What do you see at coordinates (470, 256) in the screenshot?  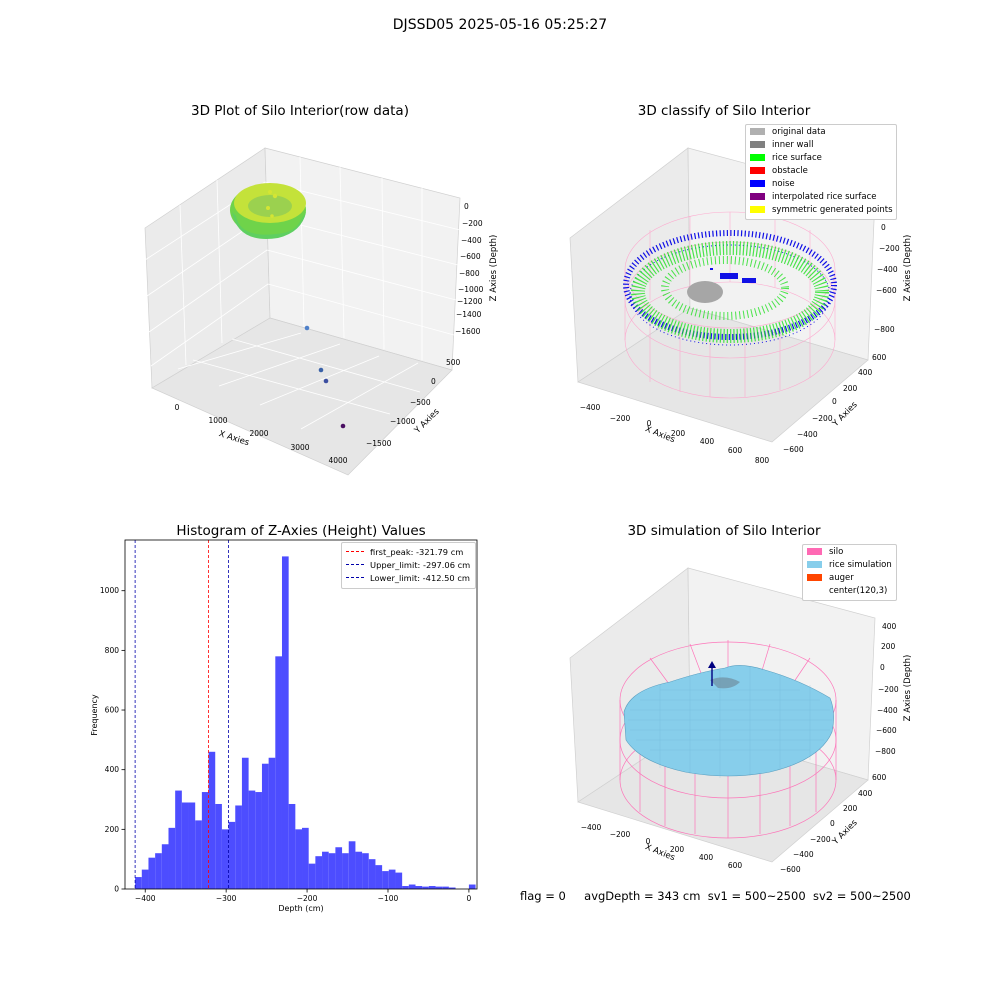 I see `raw-z-tick: −600` at bounding box center [470, 256].